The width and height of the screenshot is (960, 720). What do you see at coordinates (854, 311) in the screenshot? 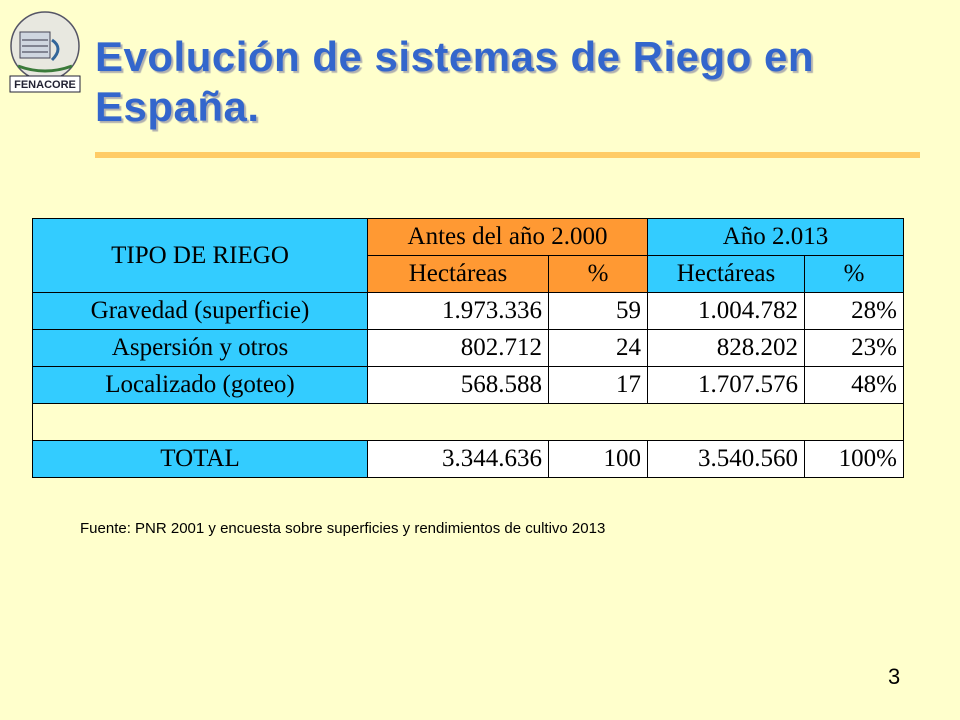
I see `row-pct-2: 28%` at bounding box center [854, 311].